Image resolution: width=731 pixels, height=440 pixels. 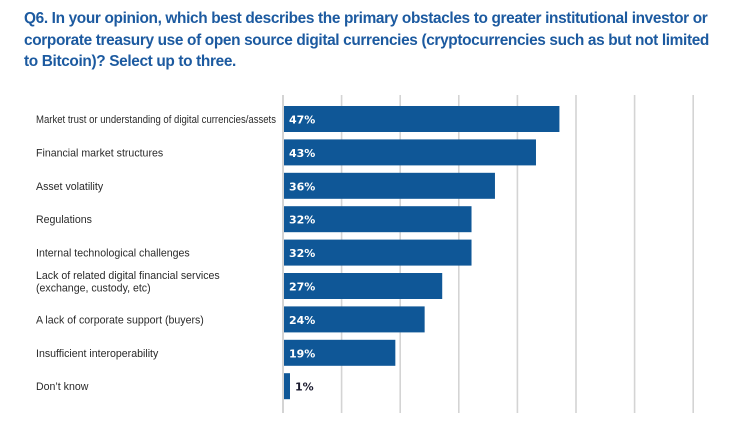 I want to click on category-label: Asset volatility, so click(x=70, y=187).